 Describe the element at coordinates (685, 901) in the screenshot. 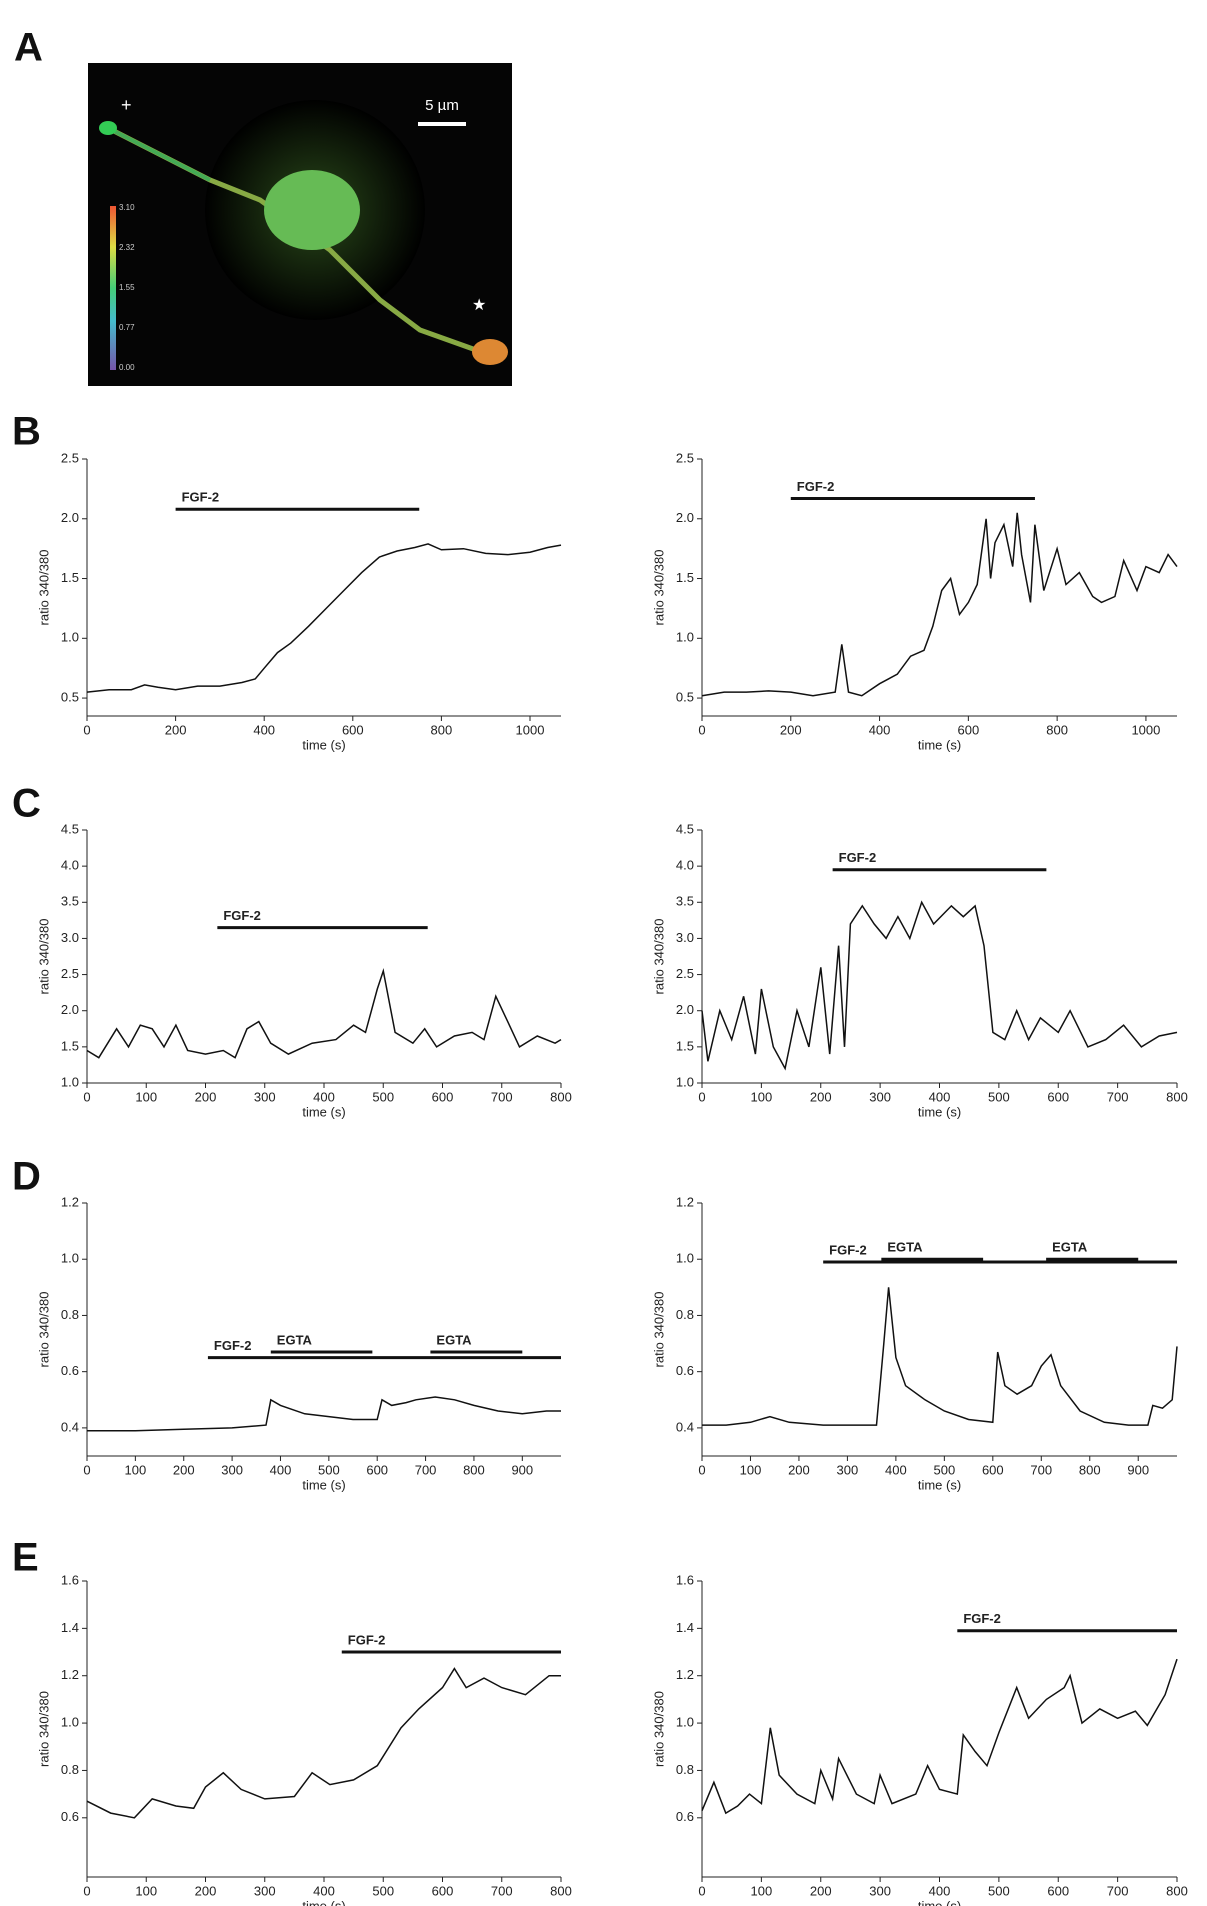

I see `y-tick-label: 3.5` at that location.